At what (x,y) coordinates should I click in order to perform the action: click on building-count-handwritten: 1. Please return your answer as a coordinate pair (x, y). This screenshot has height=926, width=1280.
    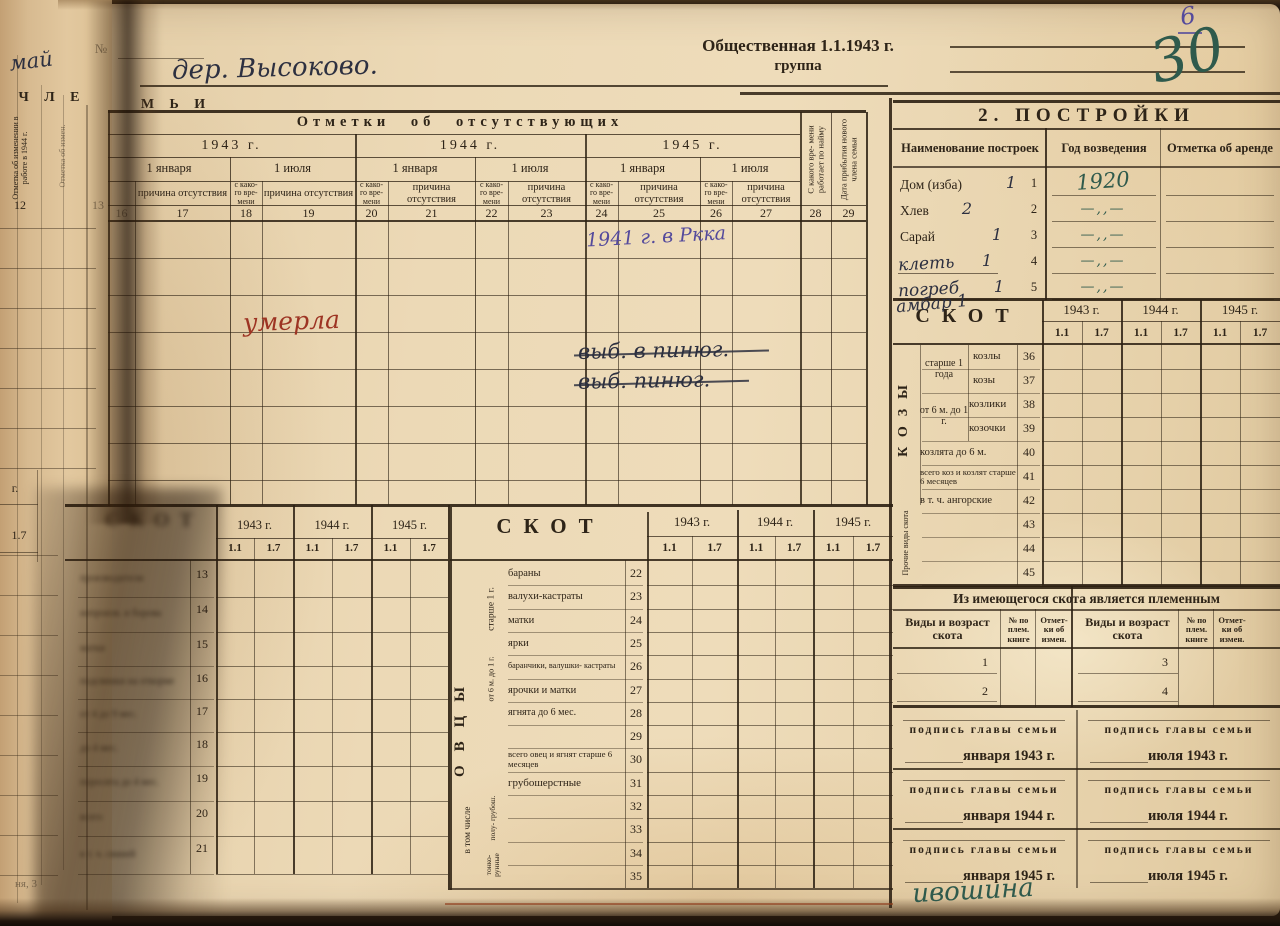
    Looking at the image, I should click on (987, 261).